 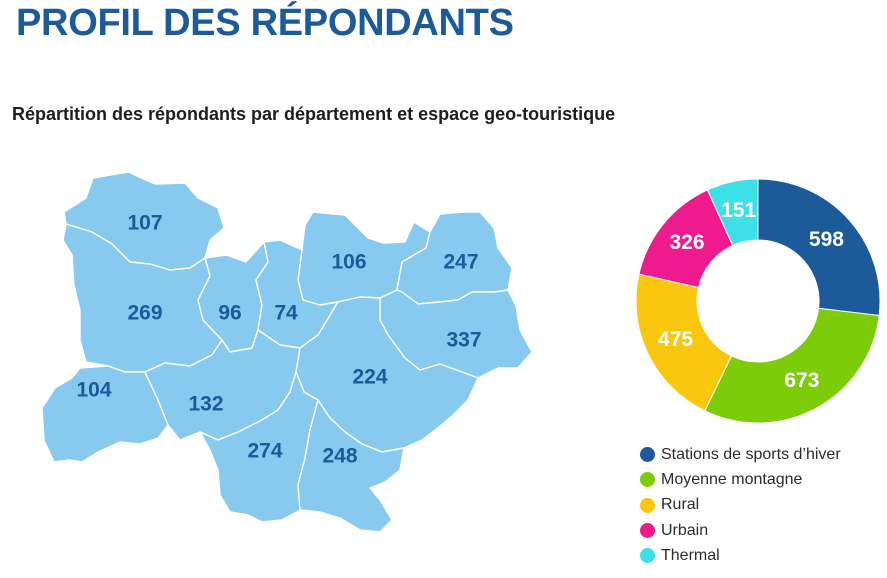 What do you see at coordinates (740, 530) in the screenshot?
I see `legend-item: Urbain` at bounding box center [740, 530].